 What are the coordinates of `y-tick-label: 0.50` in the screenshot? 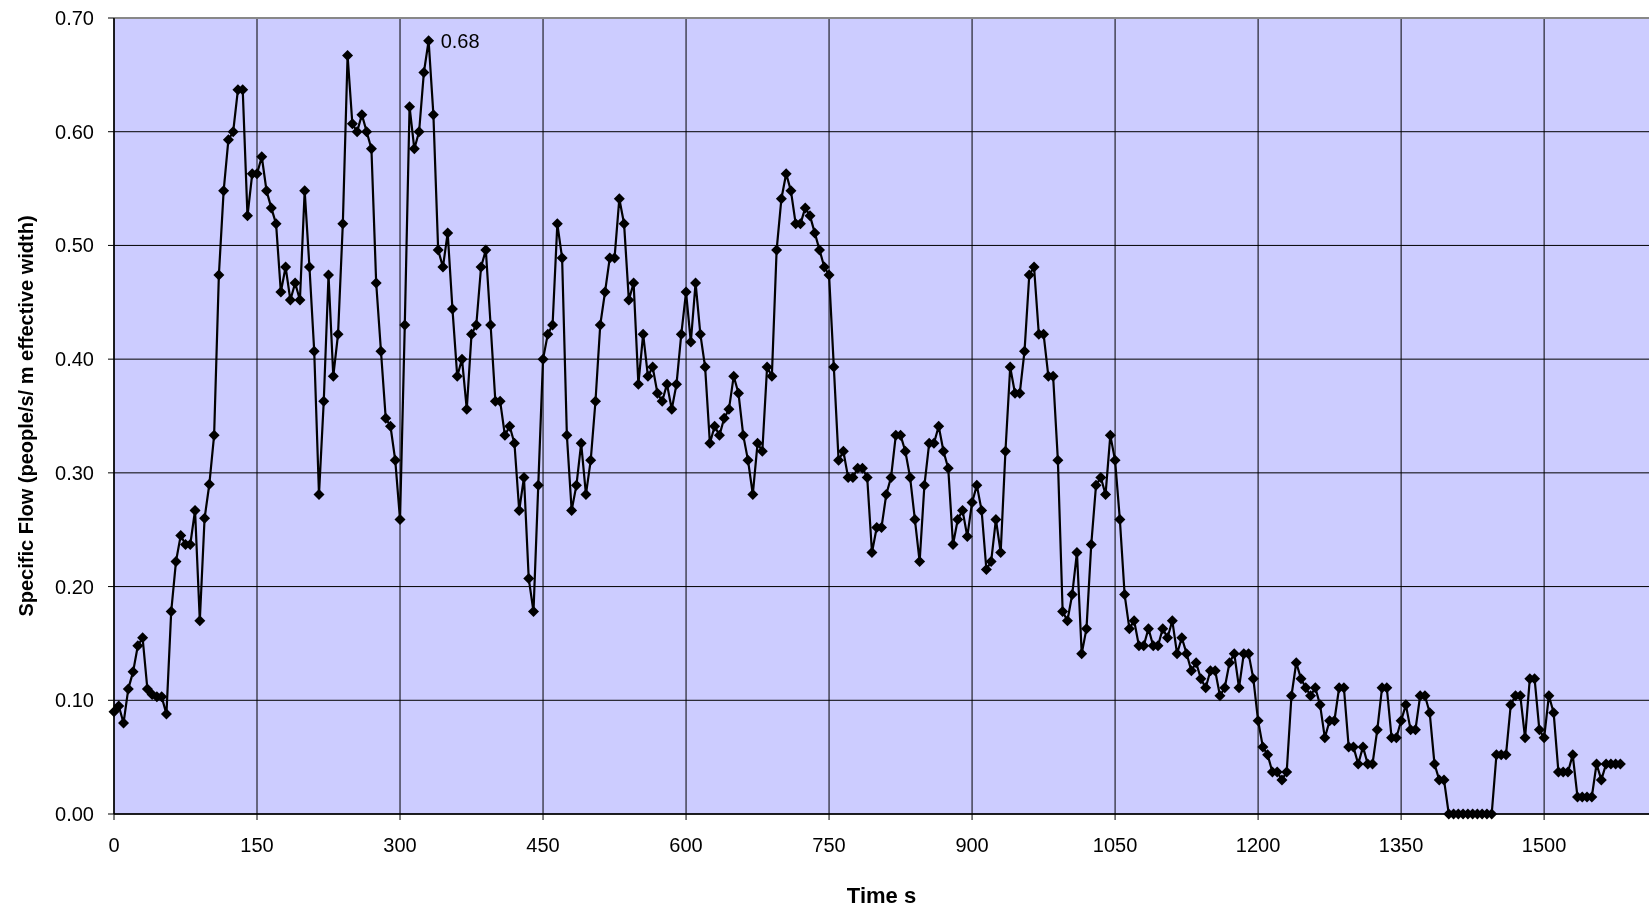 It's located at (74, 245).